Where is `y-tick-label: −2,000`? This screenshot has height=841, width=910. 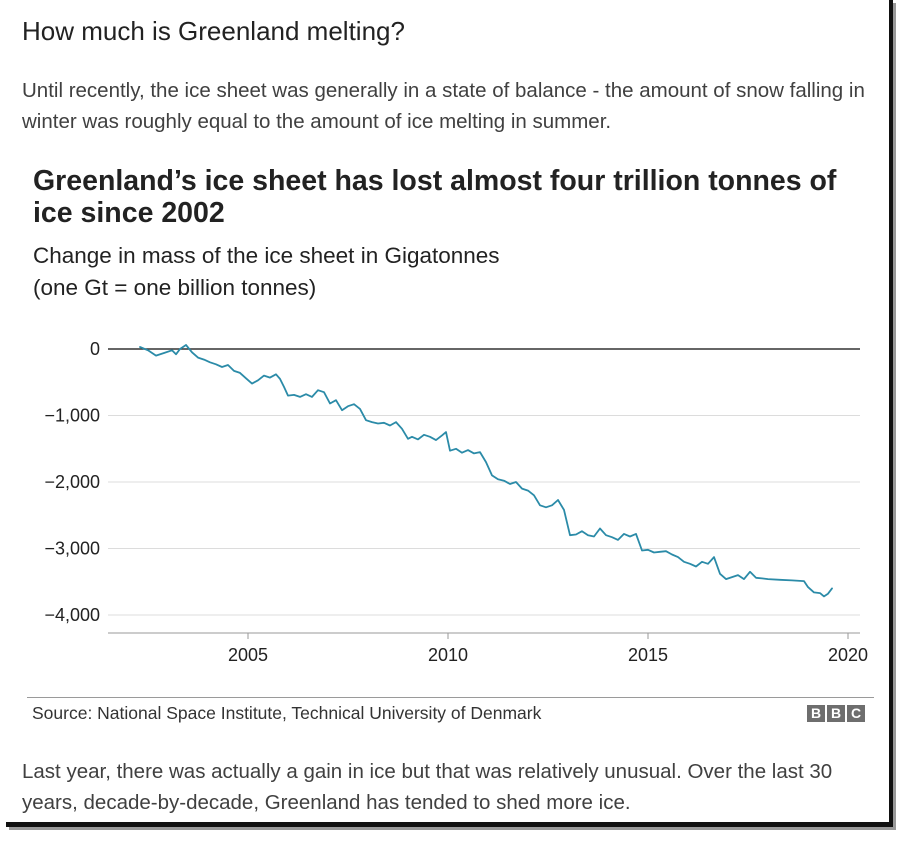
y-tick-label: −2,000 is located at coordinates (72, 482).